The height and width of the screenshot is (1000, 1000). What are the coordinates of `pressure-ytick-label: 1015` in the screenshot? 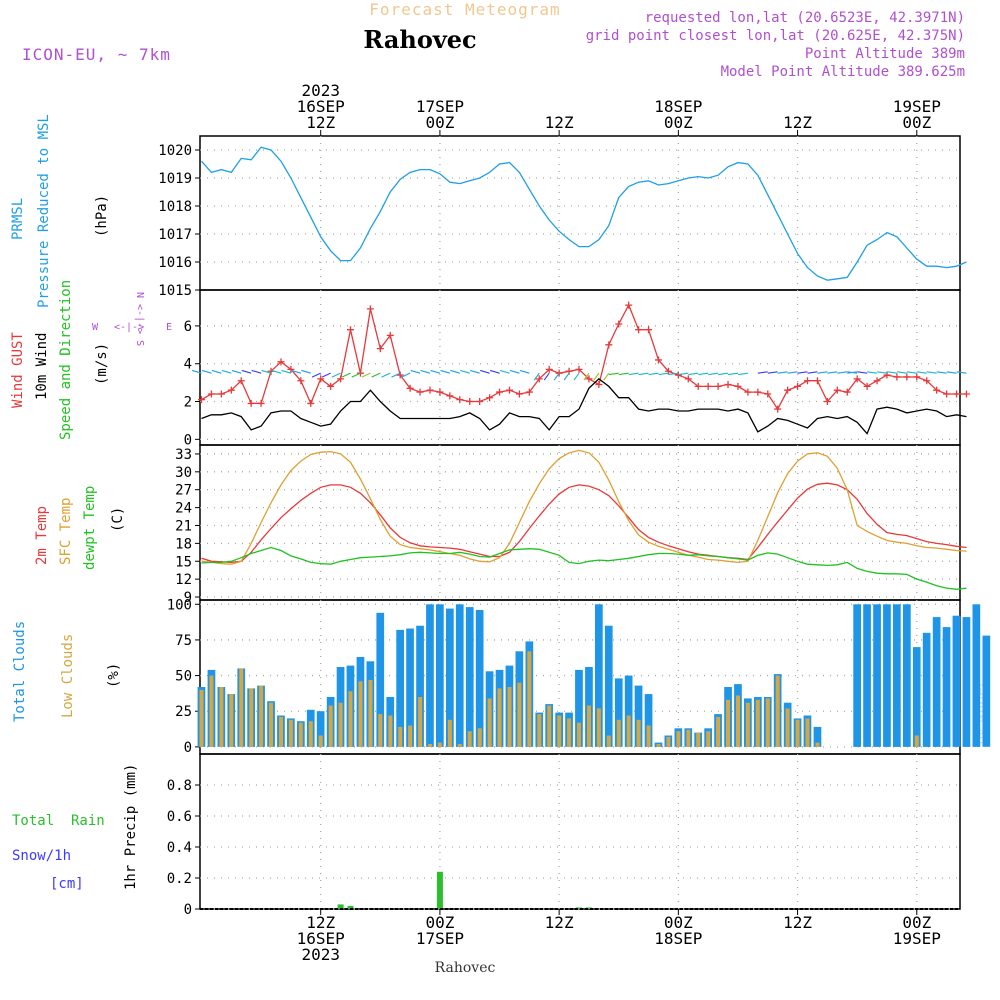 It's located at (175, 291).